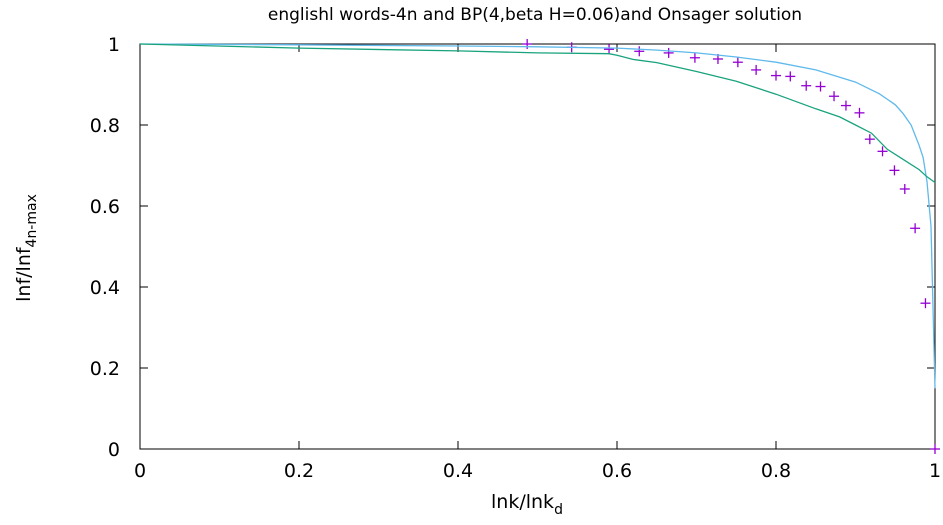 The height and width of the screenshot is (525, 943). I want to click on y-tick-label: 0.4, so click(105, 288).